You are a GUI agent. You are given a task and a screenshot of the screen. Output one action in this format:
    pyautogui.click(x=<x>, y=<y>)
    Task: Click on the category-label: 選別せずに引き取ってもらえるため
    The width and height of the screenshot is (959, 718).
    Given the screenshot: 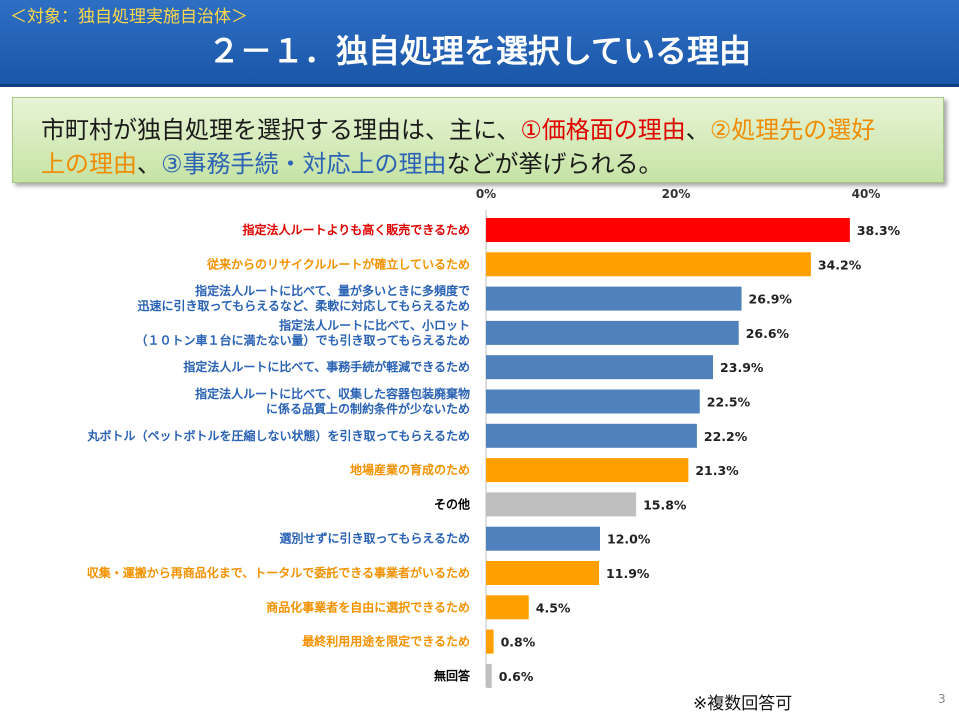 What is the action you would take?
    pyautogui.click(x=375, y=538)
    